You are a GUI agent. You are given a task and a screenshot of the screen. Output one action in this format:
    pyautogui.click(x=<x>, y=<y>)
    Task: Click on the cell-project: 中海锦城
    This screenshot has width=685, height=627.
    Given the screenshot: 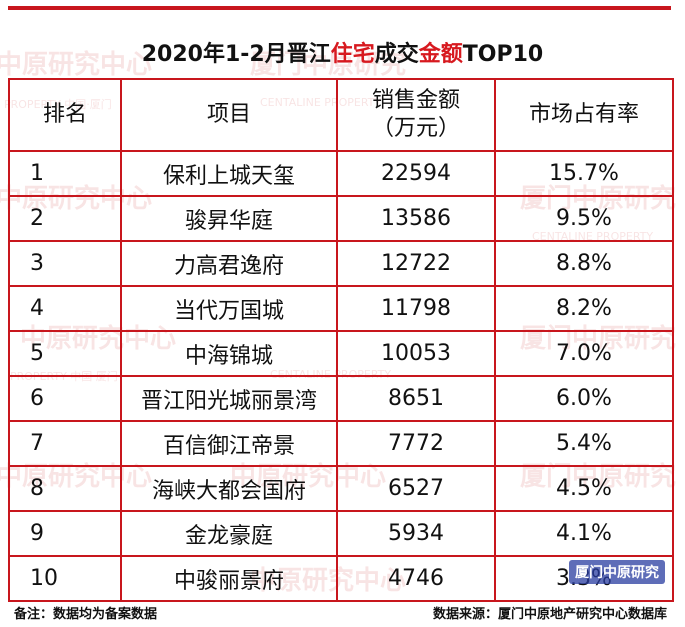 What is the action you would take?
    pyautogui.click(x=229, y=353)
    